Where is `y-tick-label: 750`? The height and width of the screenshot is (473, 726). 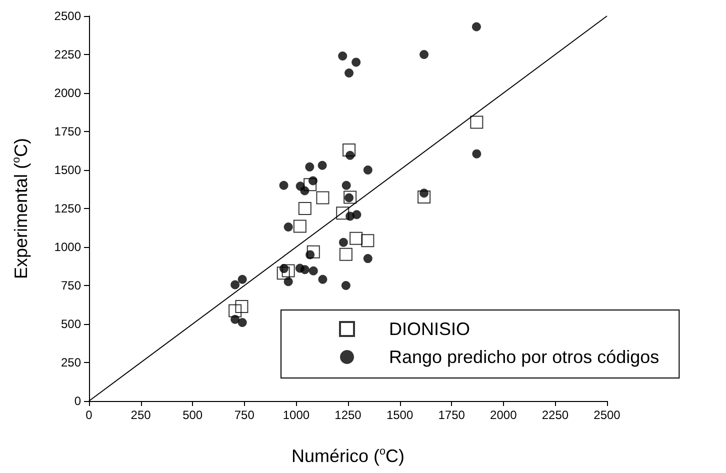
y-tick-label: 750 is located at coordinates (71, 285).